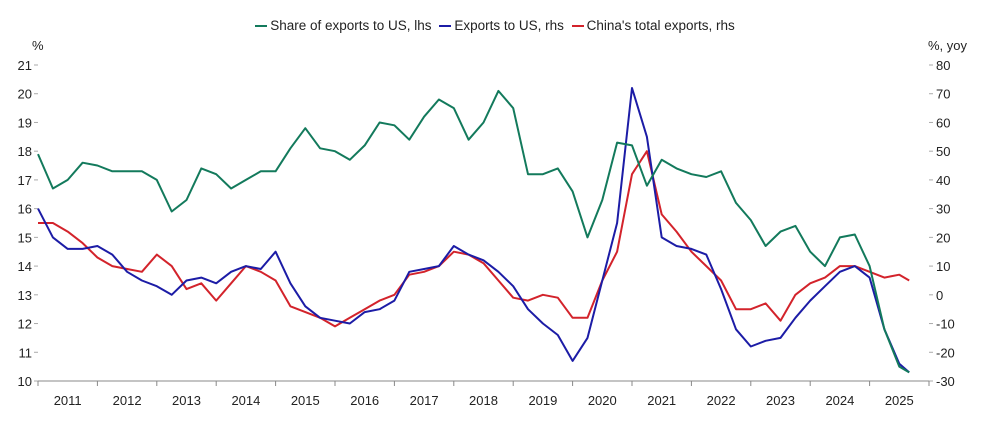  Describe the element at coordinates (186, 400) in the screenshot. I see `x-tick-label: 2013` at that location.